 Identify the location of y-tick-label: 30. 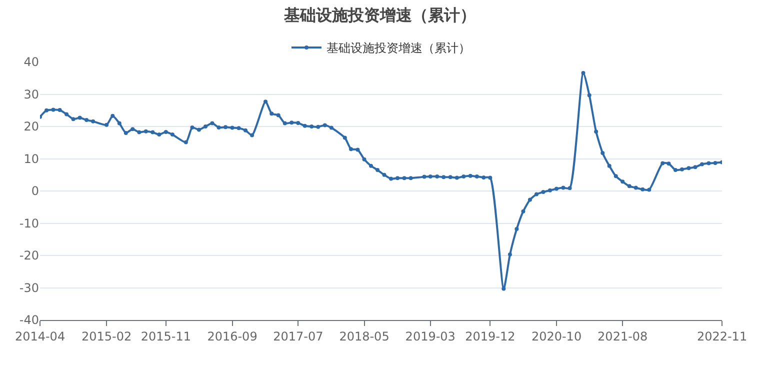
(31, 94).